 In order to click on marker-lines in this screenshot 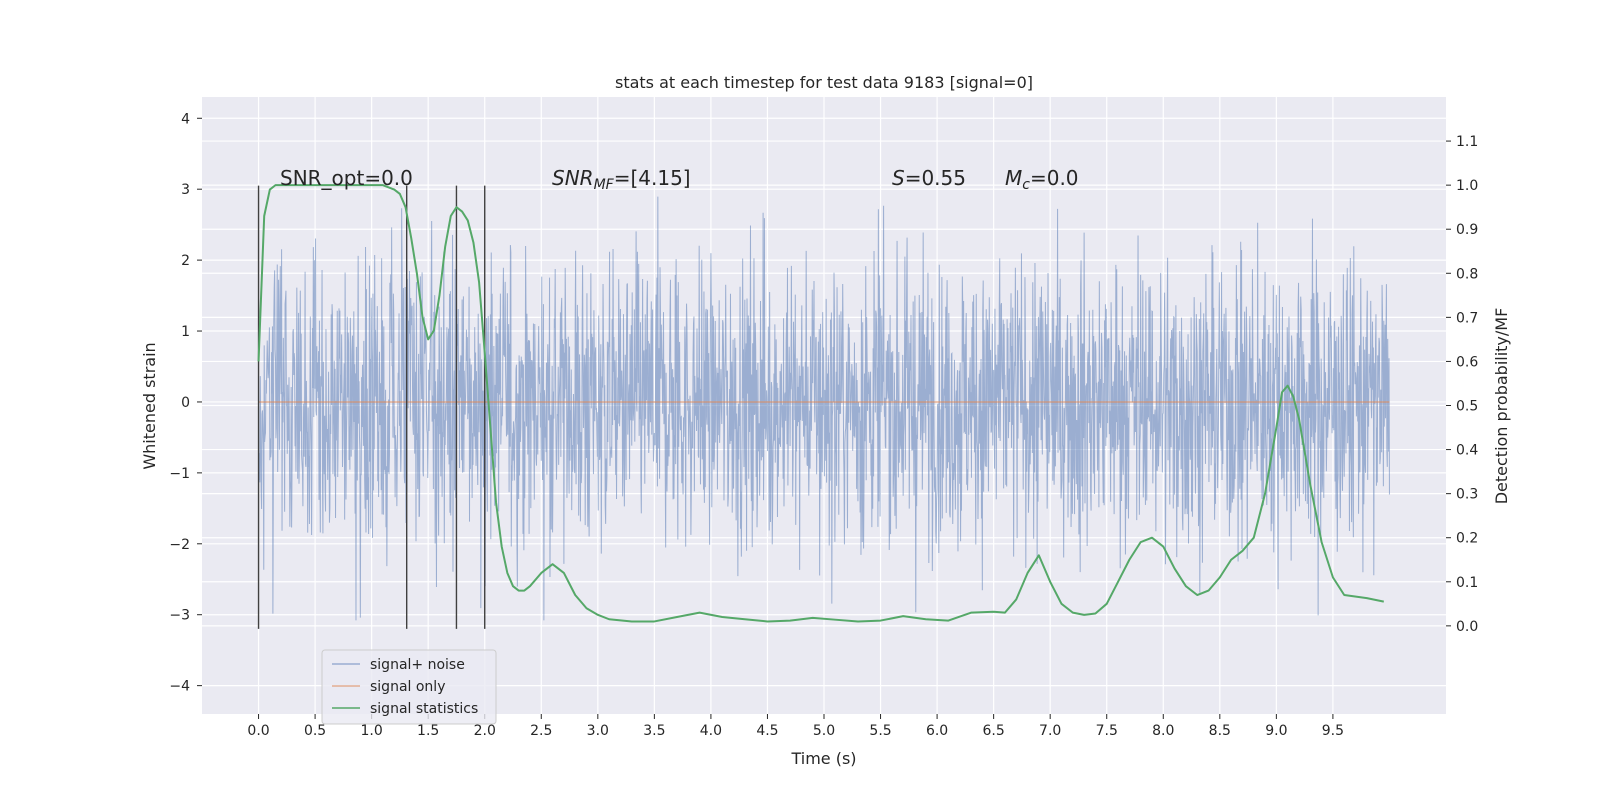, I will do `click(371, 407)`.